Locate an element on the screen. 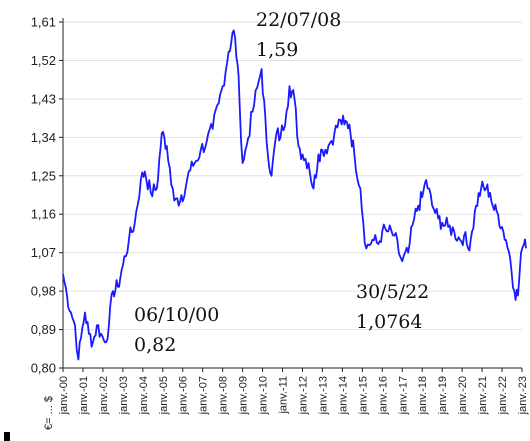 This screenshot has height=441, width=530. corner-marker is located at coordinates (7, 436).